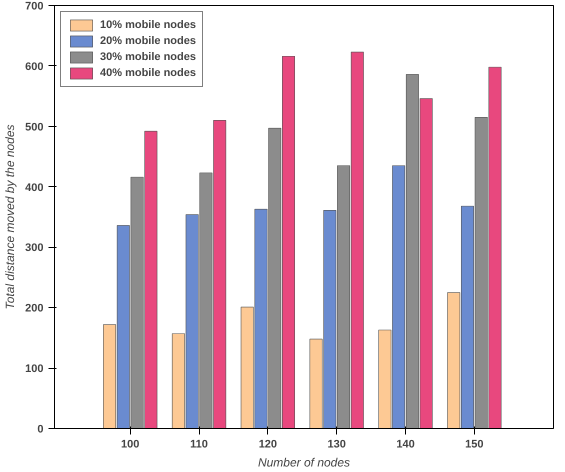 Image resolution: width=565 pixels, height=472 pixels. What do you see at coordinates (304, 463) in the screenshot?
I see `x-axis-title: Number of nodes` at bounding box center [304, 463].